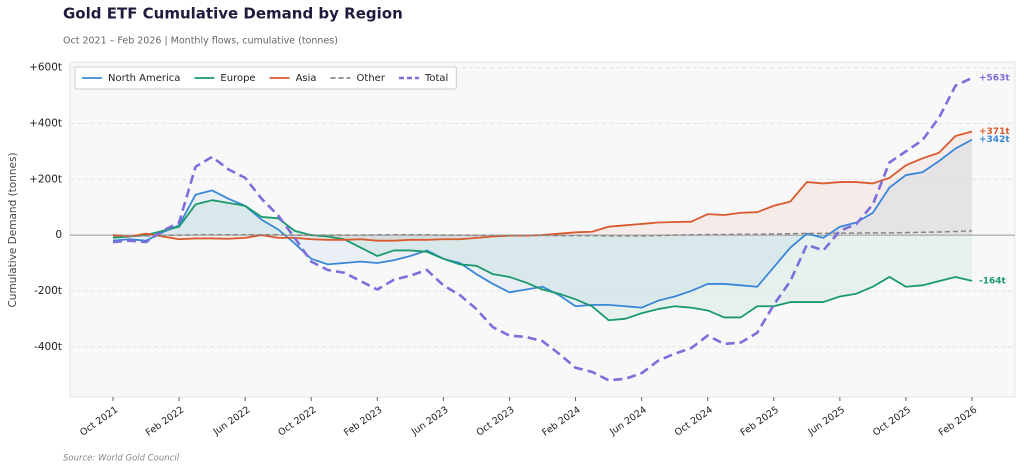 The width and height of the screenshot is (1024, 471). I want to click on end-label: +371t, so click(994, 132).